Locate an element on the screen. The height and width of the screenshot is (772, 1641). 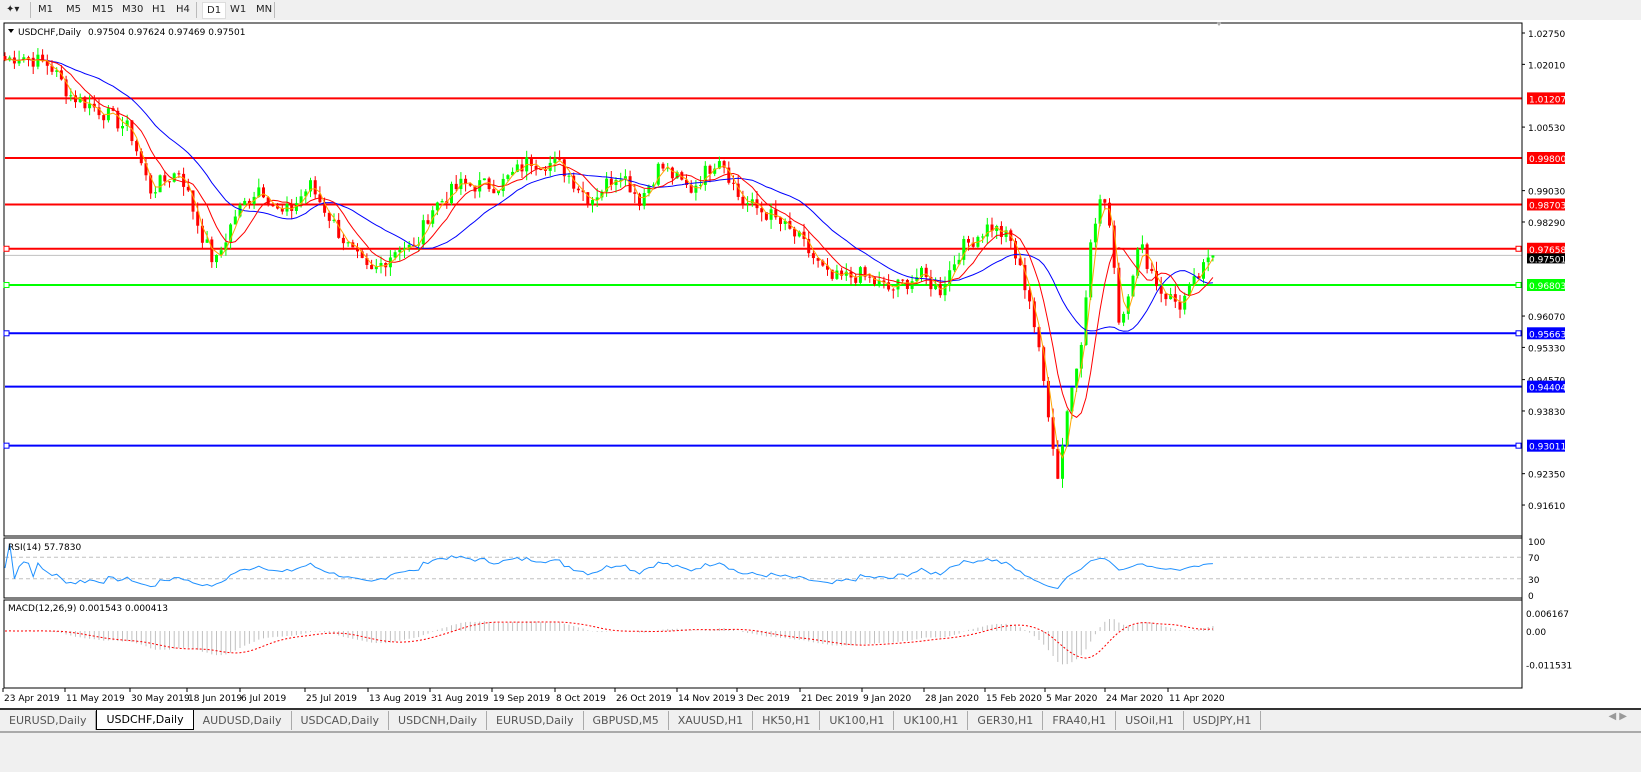
timeframe-w1: W1 is located at coordinates (238, 9).